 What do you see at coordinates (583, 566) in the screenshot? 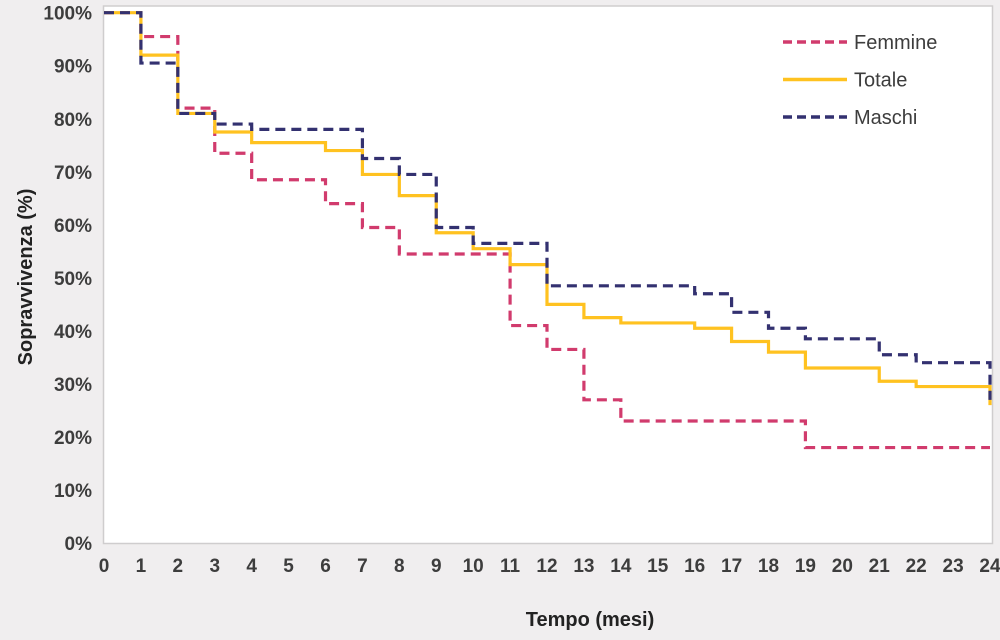
I see `x-tick-label: 13` at bounding box center [583, 566].